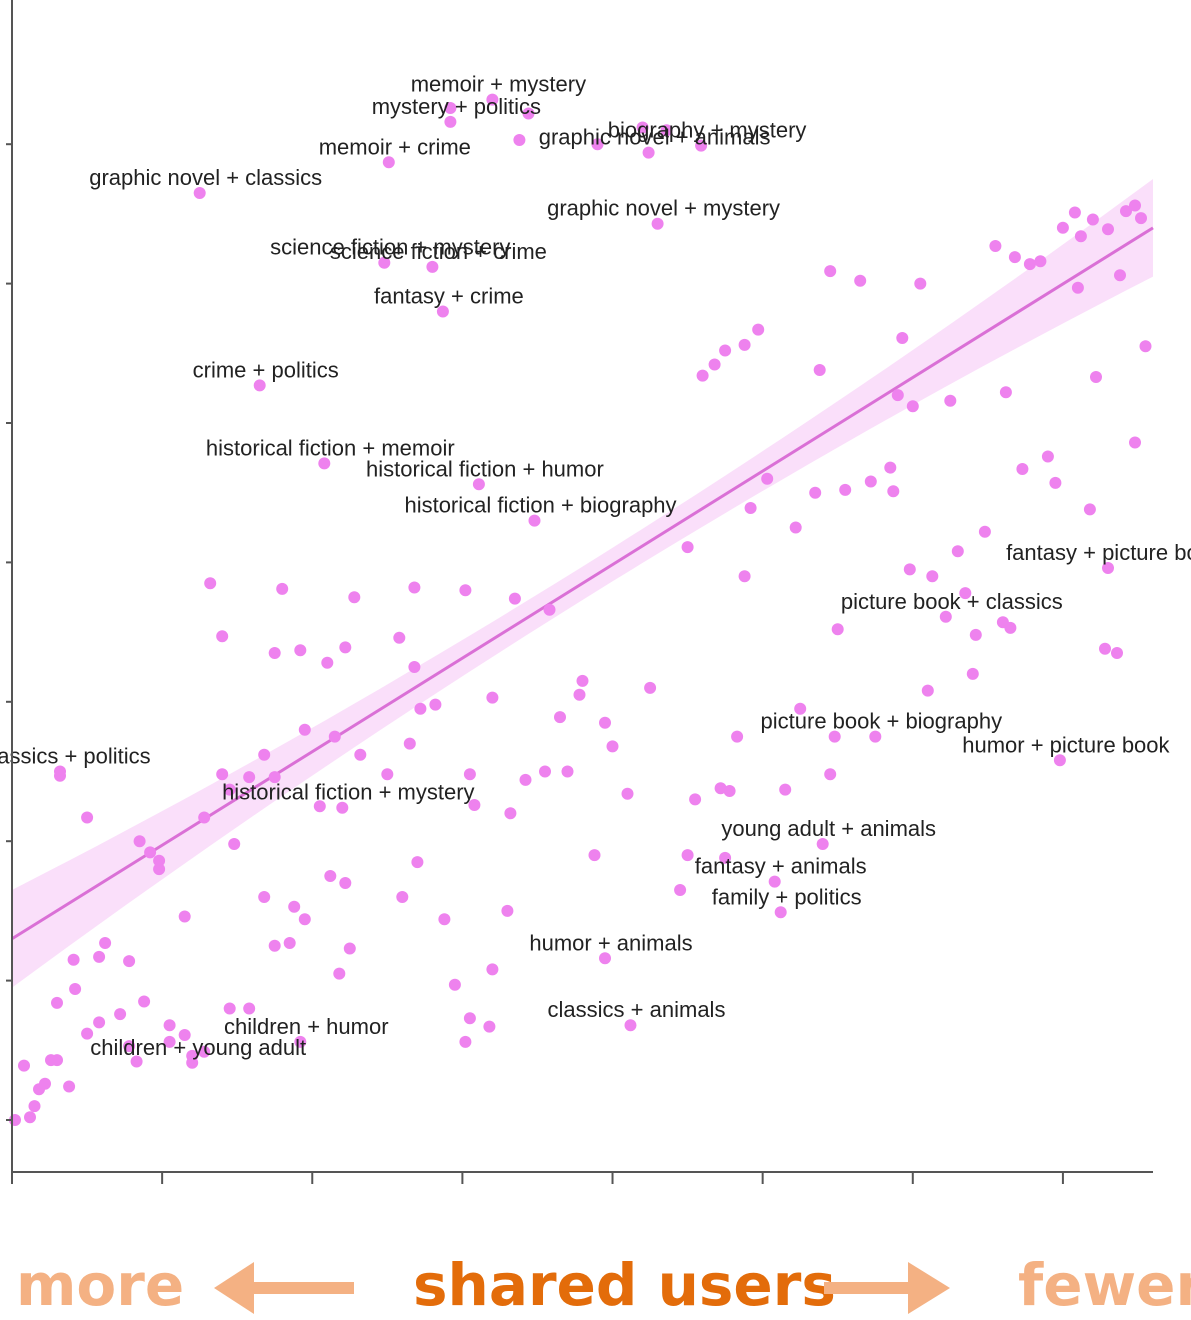 The image size is (1191, 1320). What do you see at coordinates (952, 601) in the screenshot?
I see `point-label: picture book + classics` at bounding box center [952, 601].